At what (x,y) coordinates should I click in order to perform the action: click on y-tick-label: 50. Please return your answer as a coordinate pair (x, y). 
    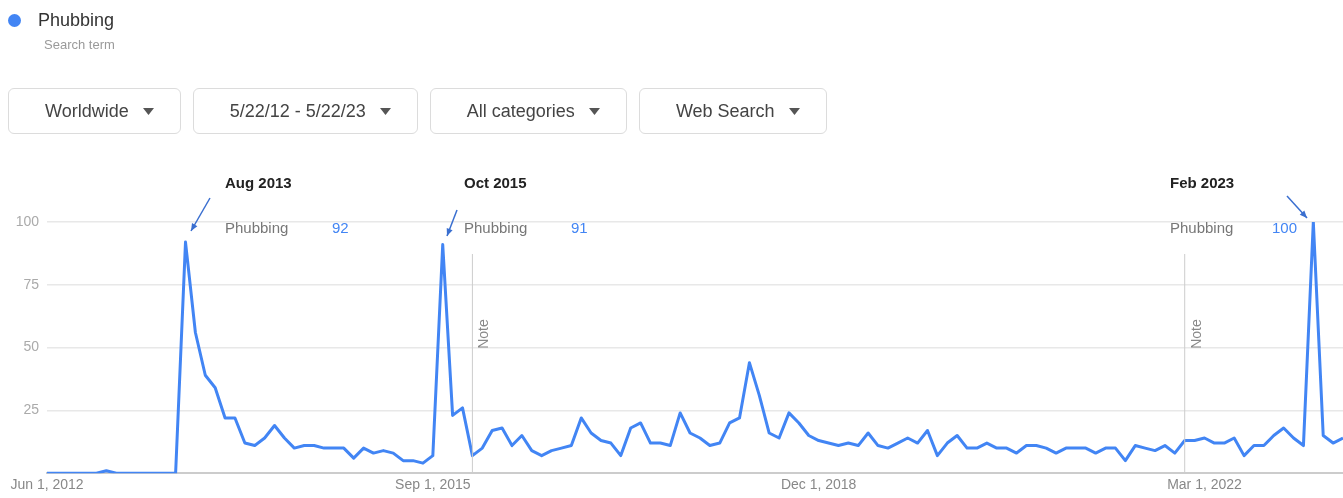
    Looking at the image, I should click on (31, 346).